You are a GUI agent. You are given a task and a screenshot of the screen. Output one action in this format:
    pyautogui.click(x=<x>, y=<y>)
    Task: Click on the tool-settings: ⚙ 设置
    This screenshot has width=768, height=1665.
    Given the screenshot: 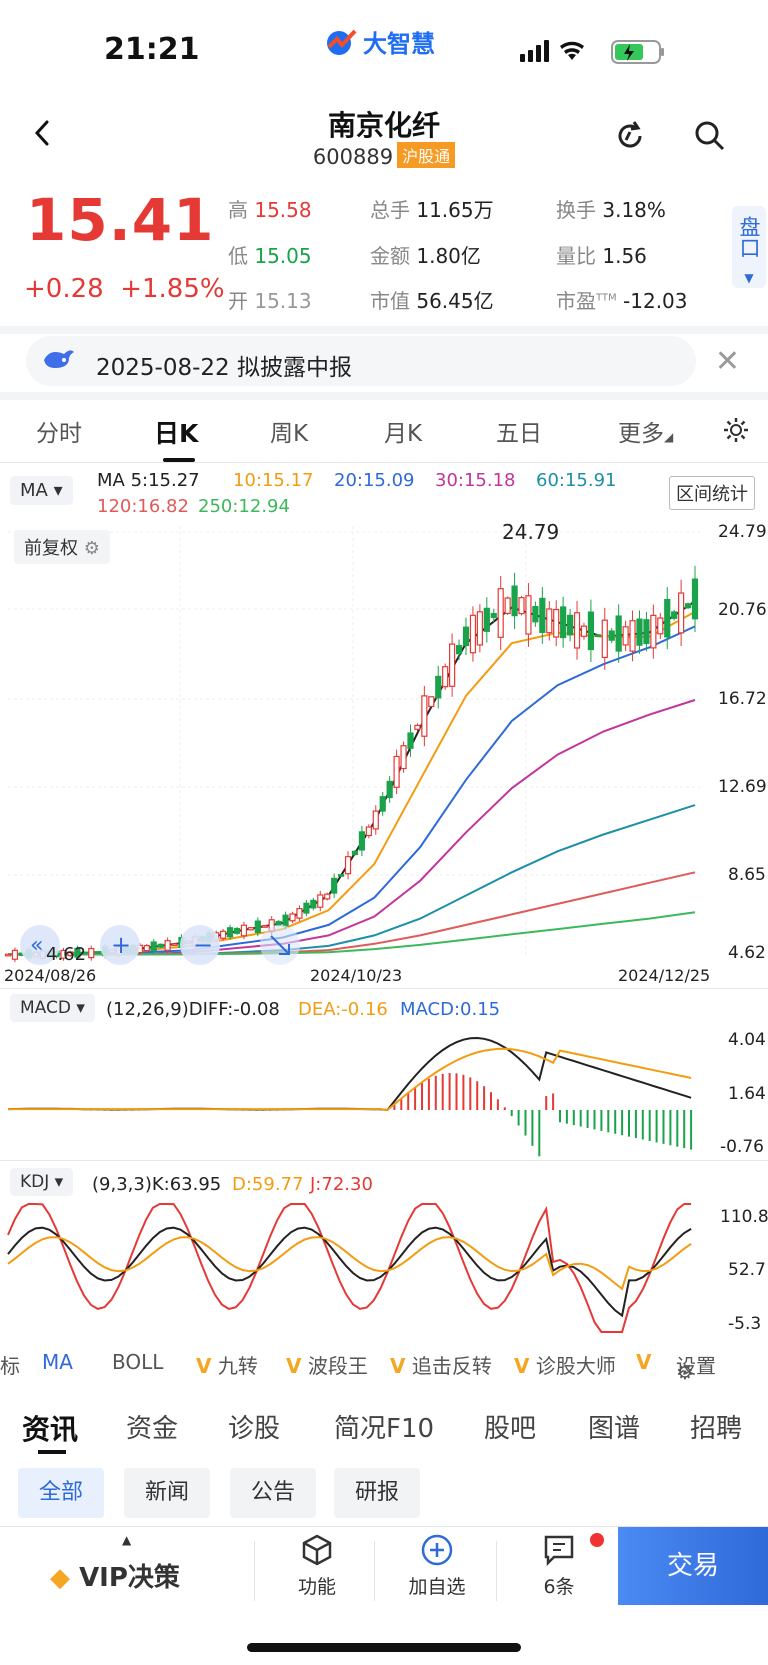 What is the action you would take?
    pyautogui.click(x=696, y=1369)
    